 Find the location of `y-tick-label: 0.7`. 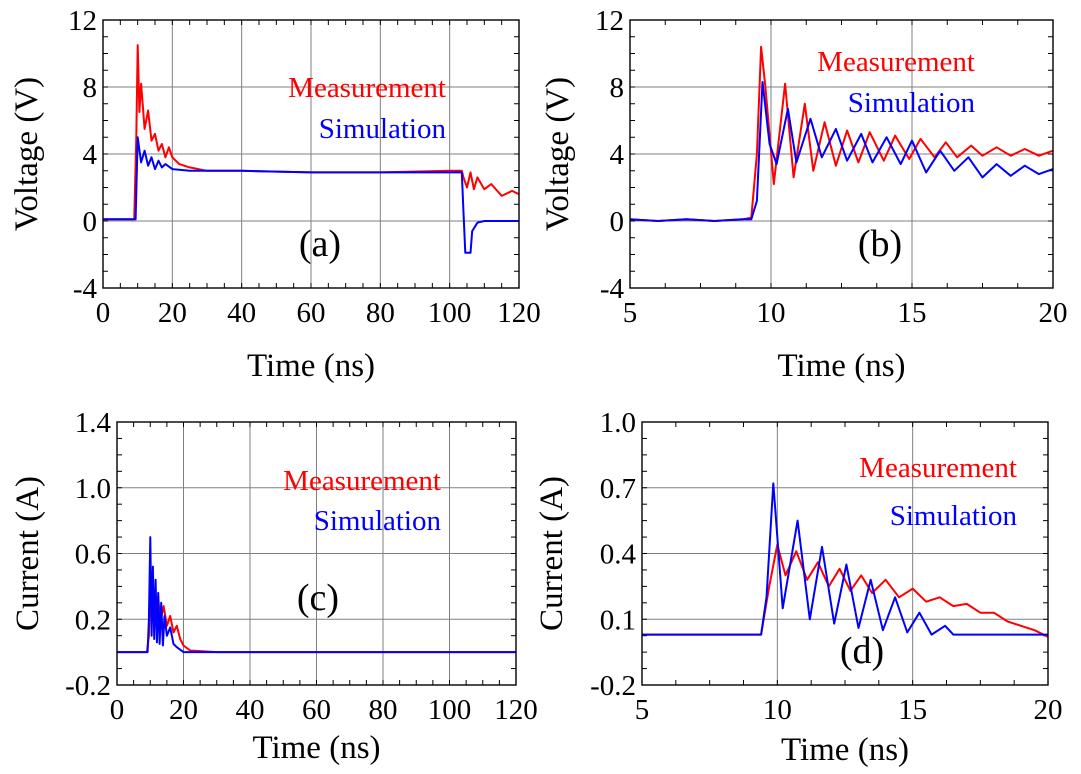

y-tick-label: 0.7 is located at coordinates (618, 489).